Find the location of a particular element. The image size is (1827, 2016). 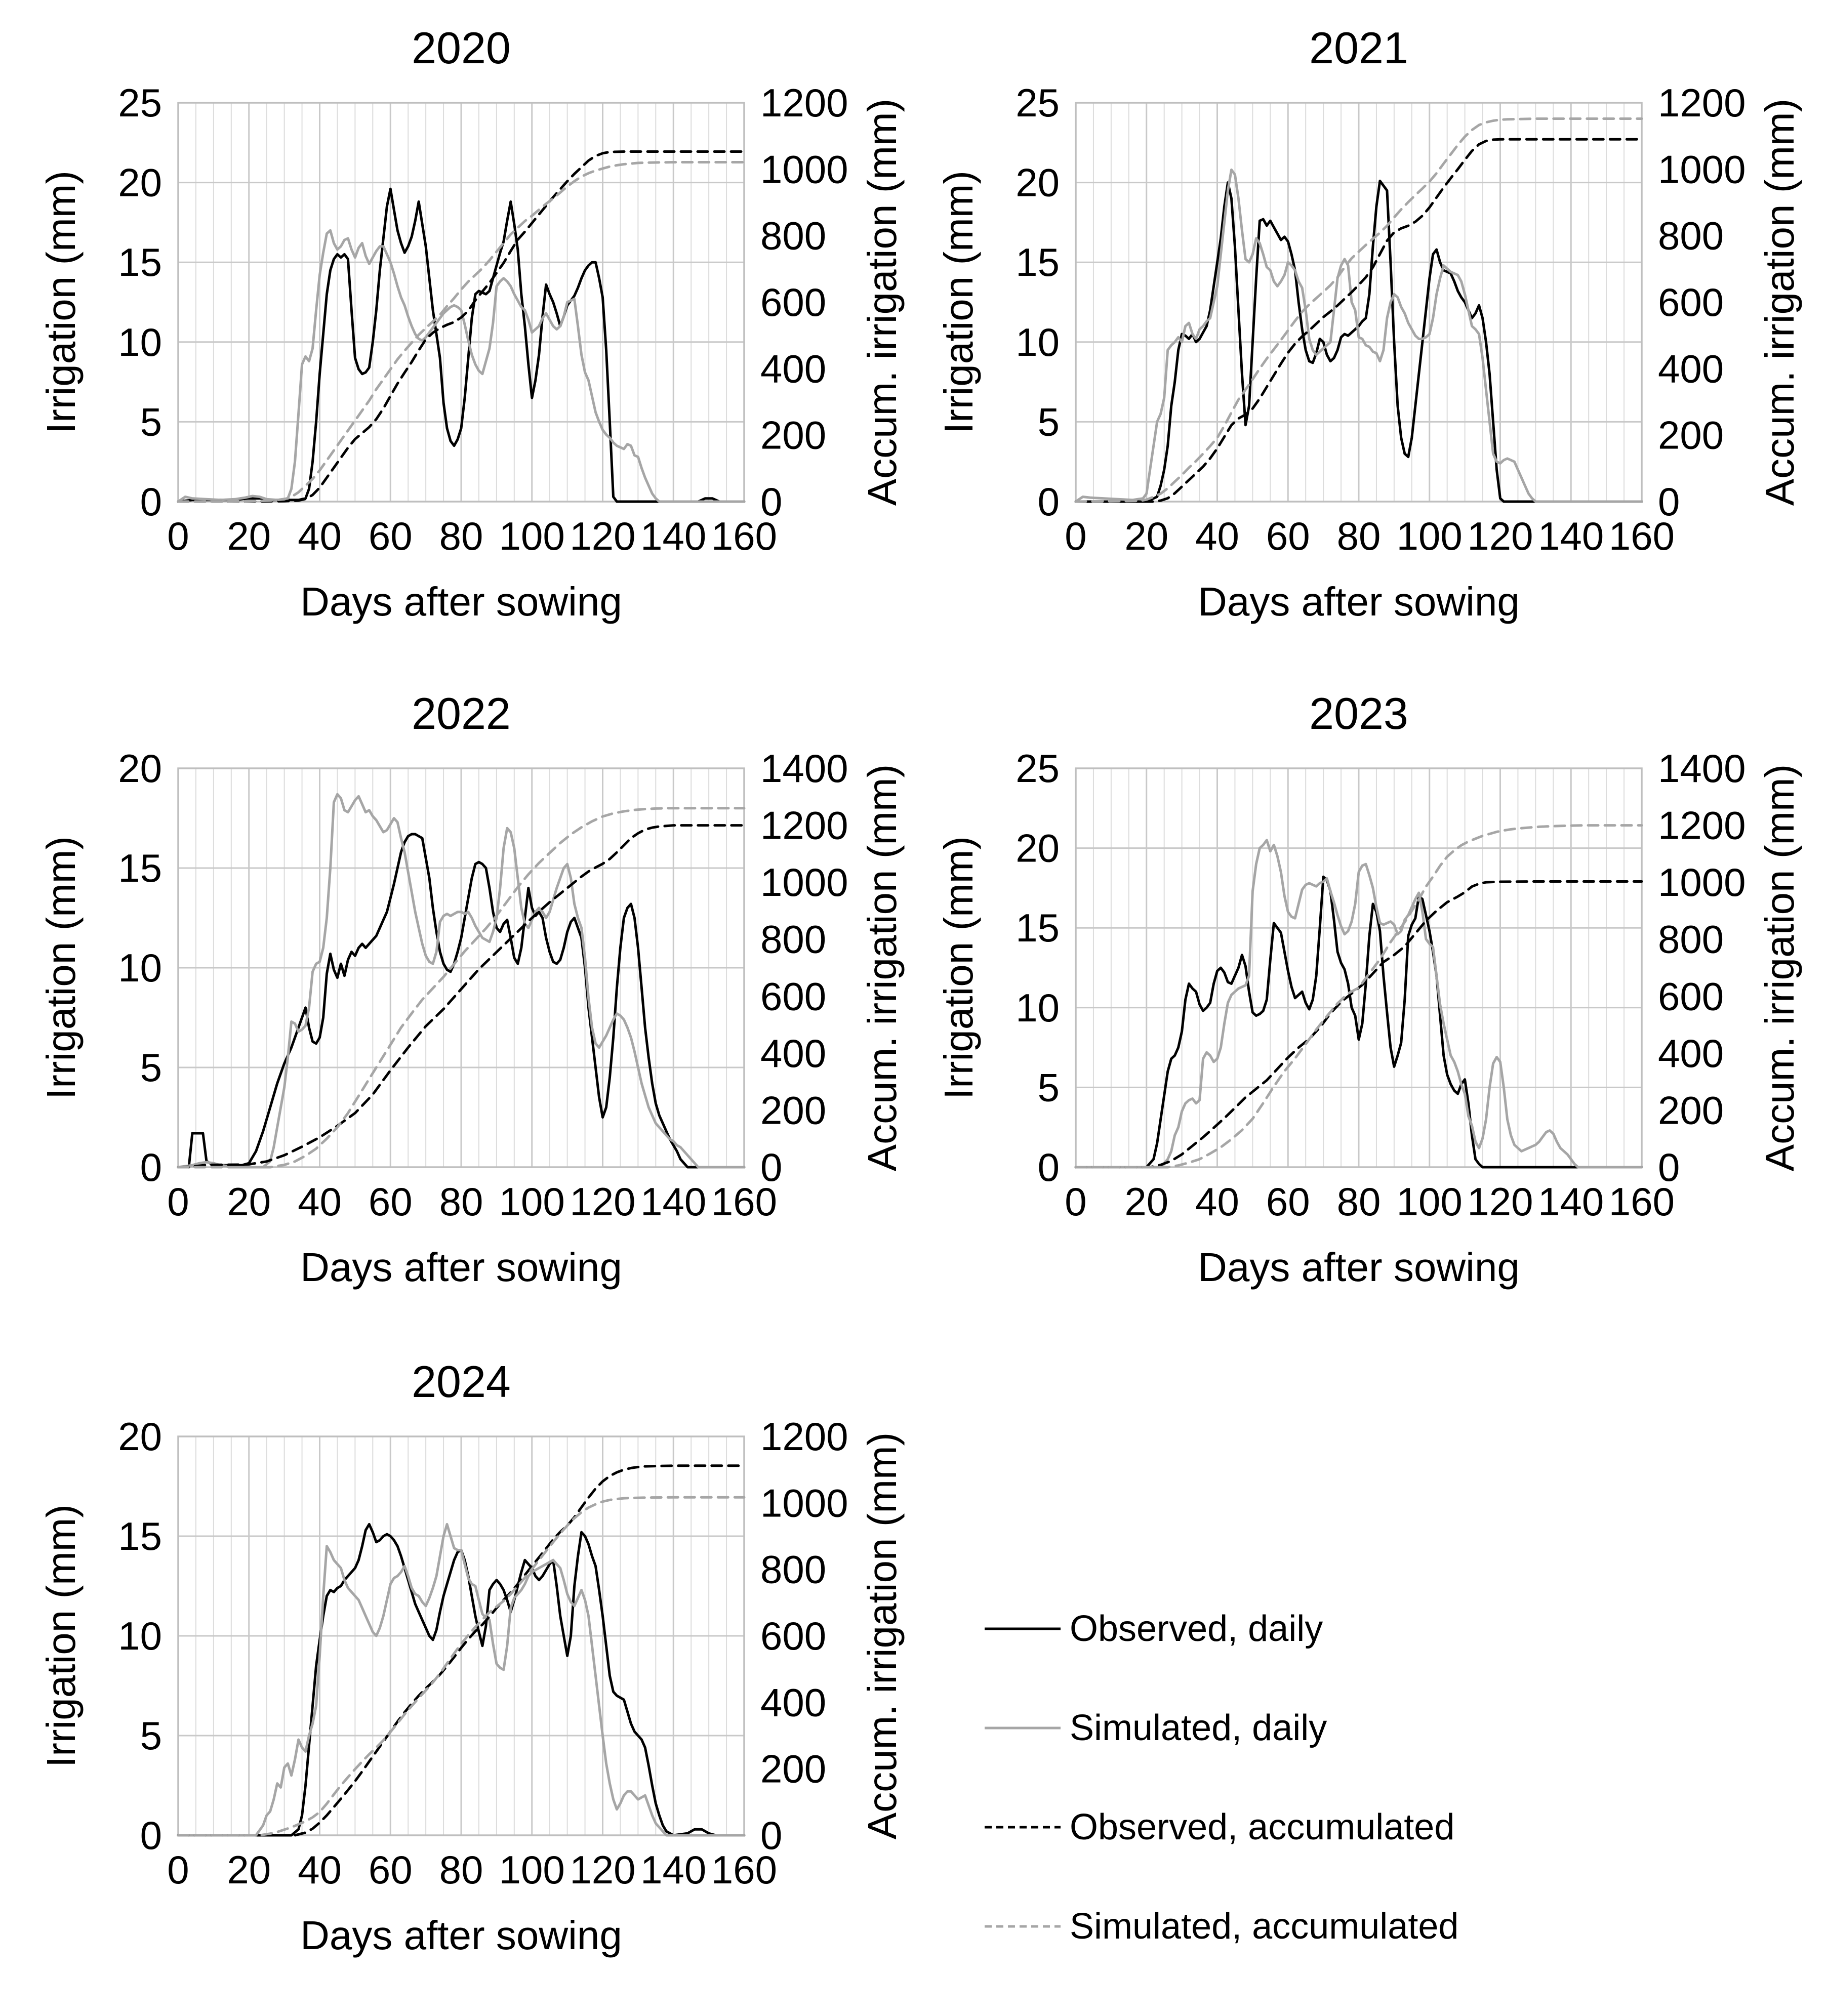

chart-title: 2022 is located at coordinates (461, 713).